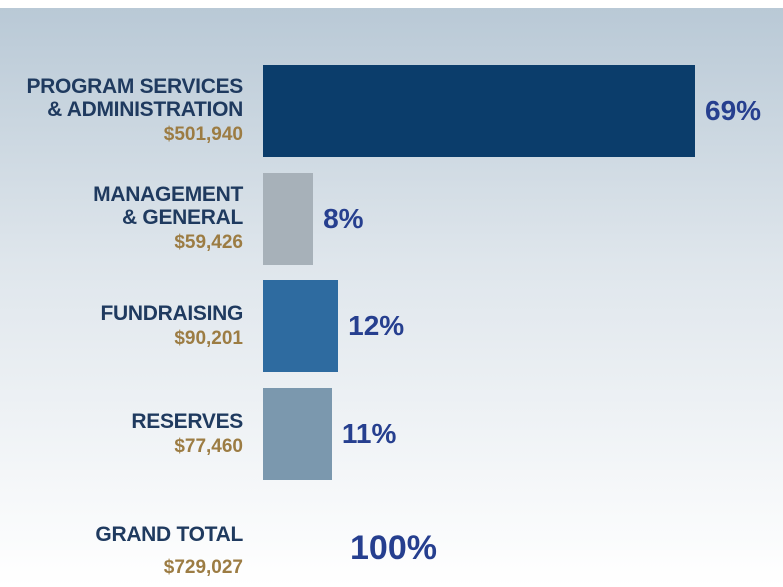  Describe the element at coordinates (203, 567) in the screenshot. I see `total-amount: $729,027` at that location.